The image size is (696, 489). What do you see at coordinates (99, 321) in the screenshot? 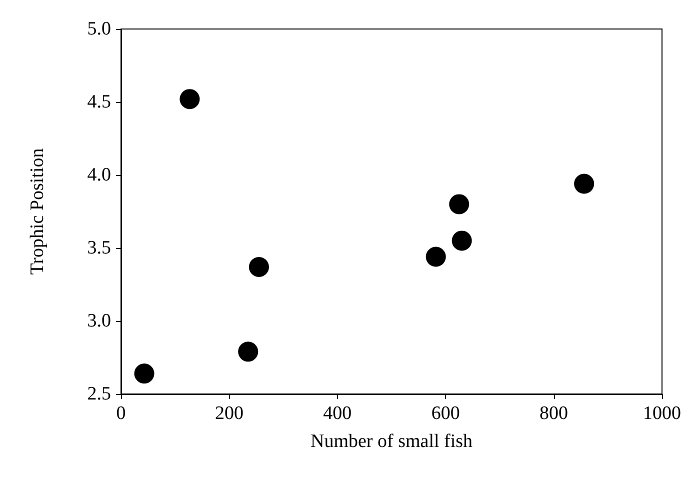
I see `y-tick-label: 3.0` at bounding box center [99, 321].